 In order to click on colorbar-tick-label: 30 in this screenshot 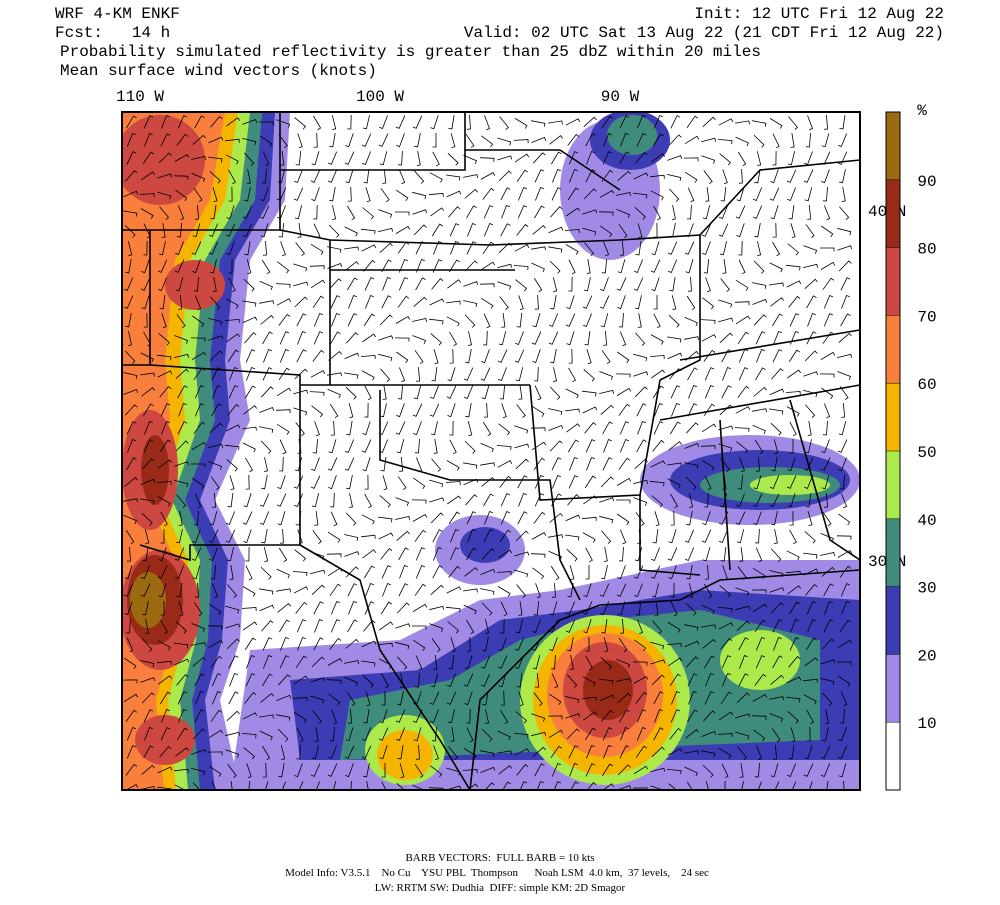, I will do `click(926, 589)`.